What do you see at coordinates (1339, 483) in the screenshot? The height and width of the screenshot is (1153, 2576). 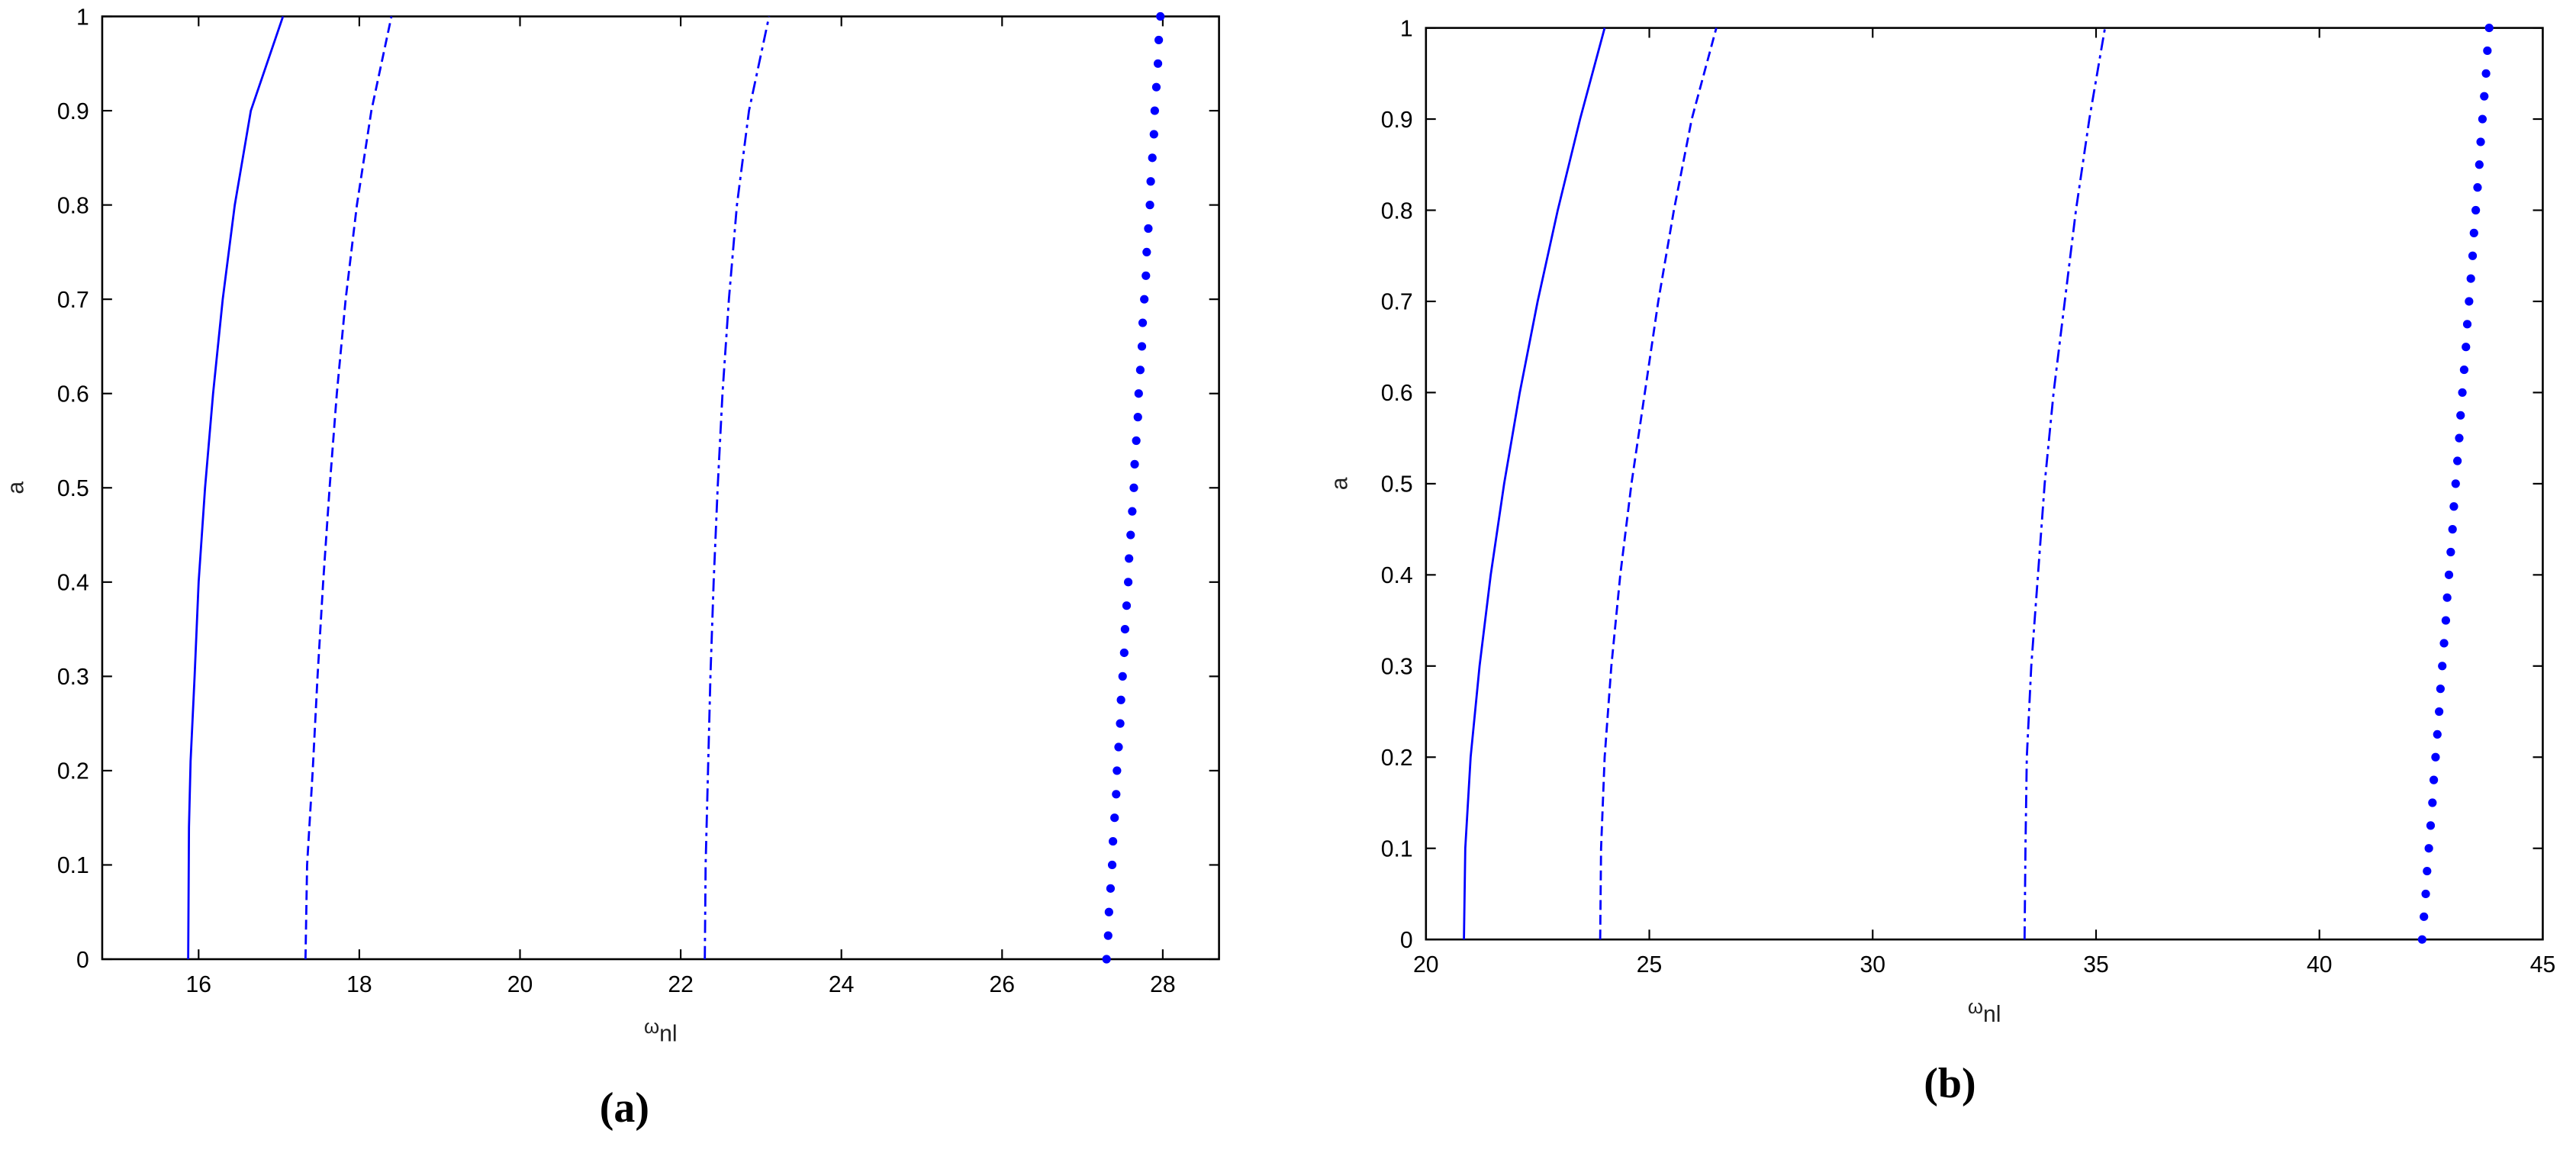 I see `y-axis-label: a` at bounding box center [1339, 483].